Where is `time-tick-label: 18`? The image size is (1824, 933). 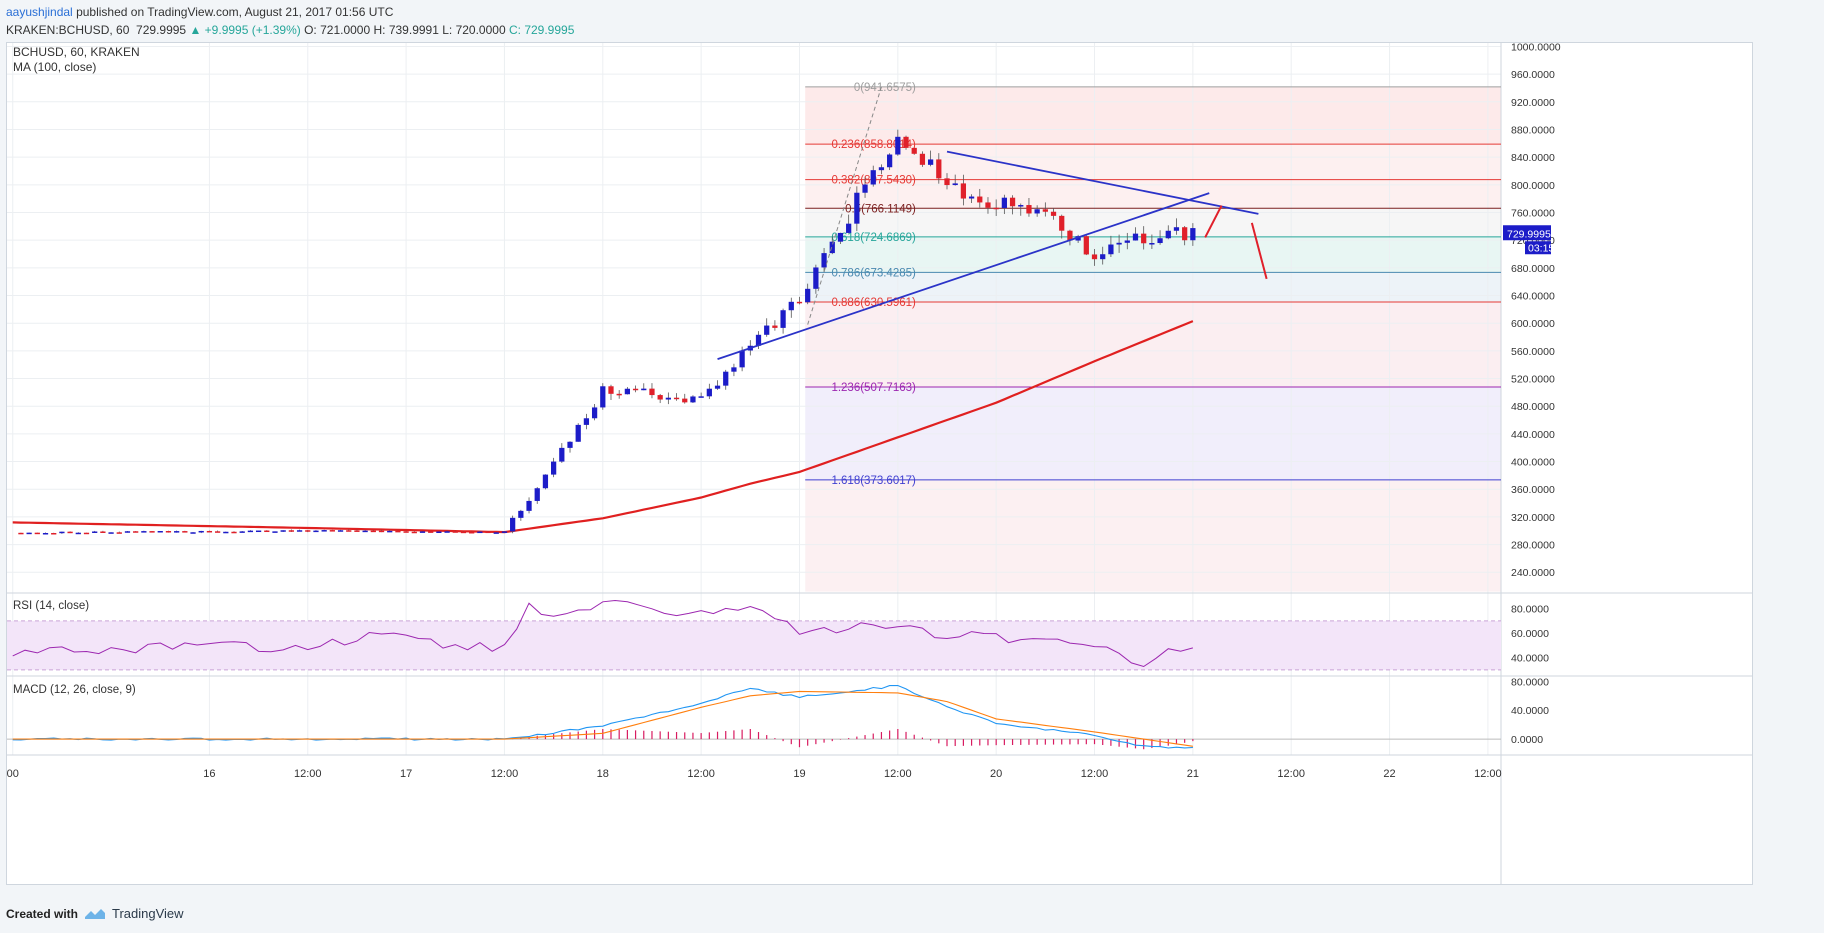 time-tick-label: 18 is located at coordinates (603, 774).